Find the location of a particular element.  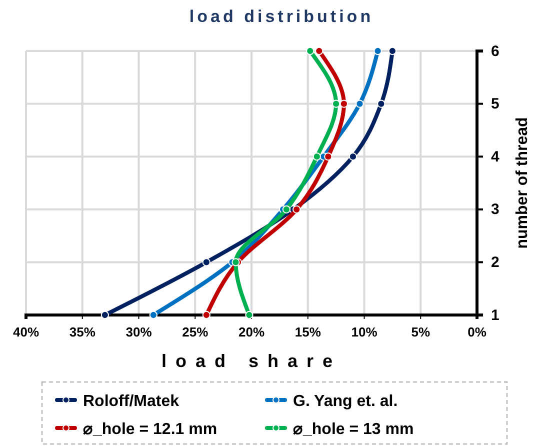

legend-label: ⌀_hole = 12.1 mm is located at coordinates (150, 429).